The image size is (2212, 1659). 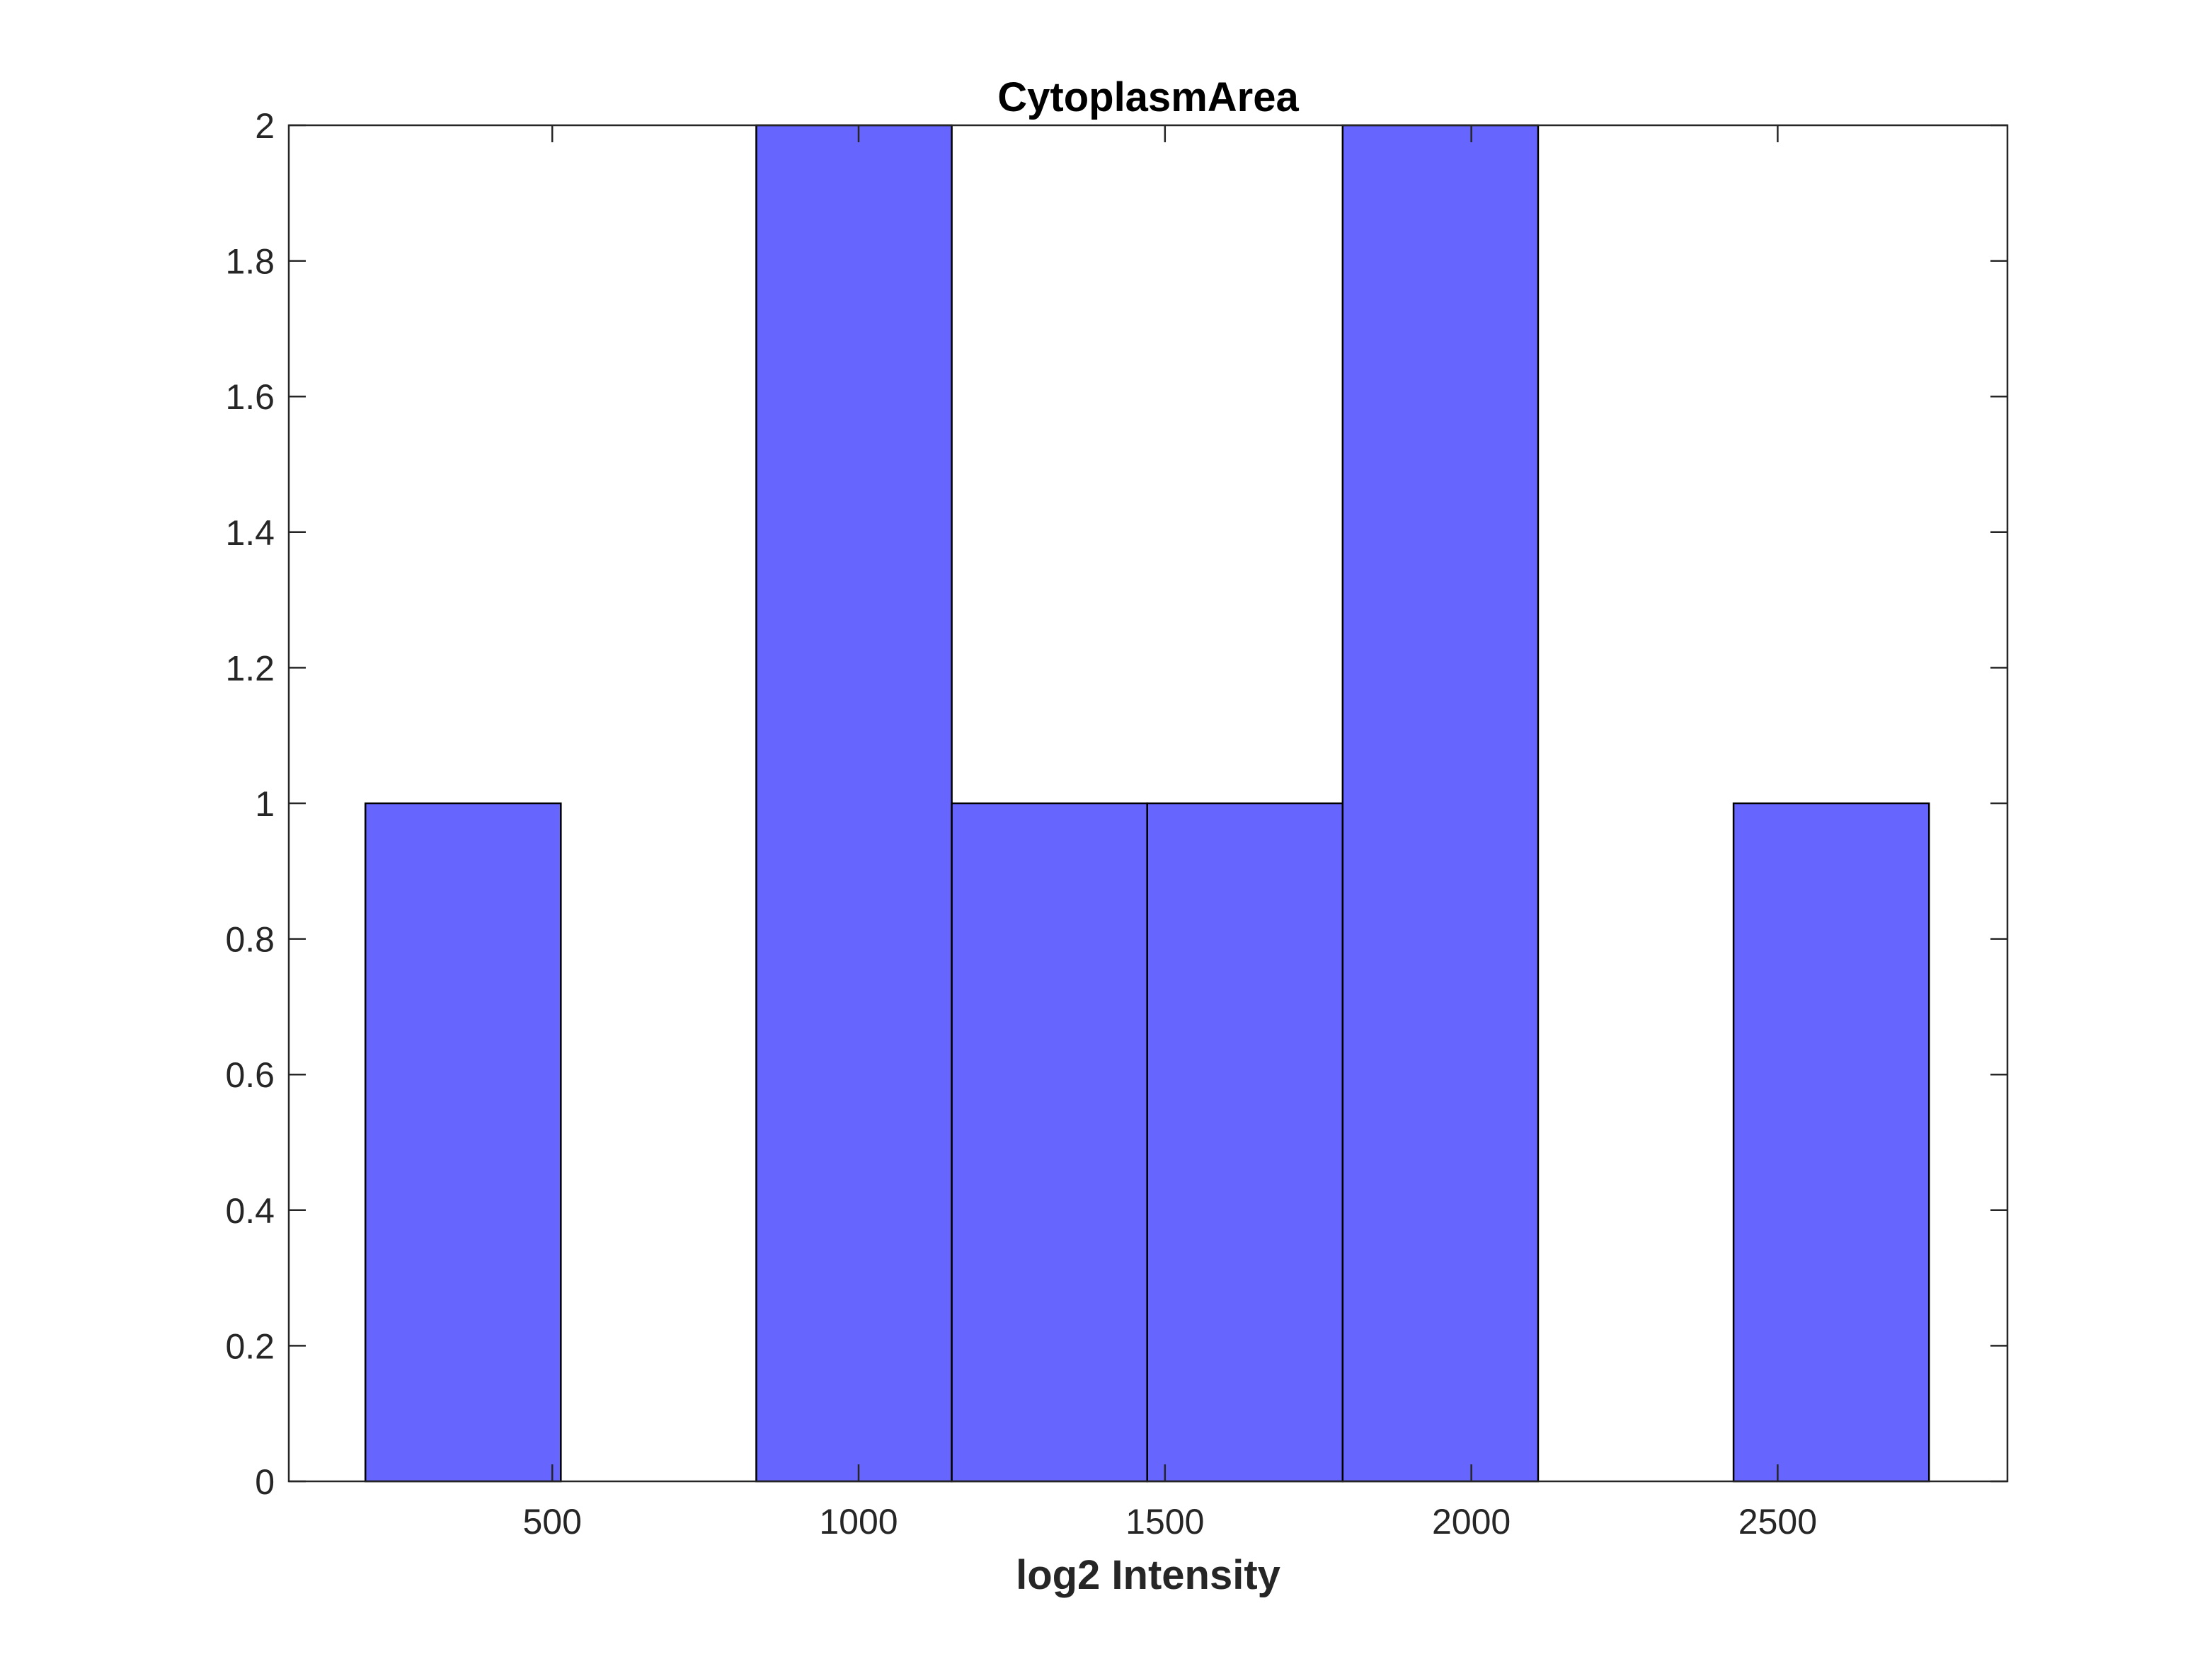 What do you see at coordinates (265, 804) in the screenshot?
I see `y-tick-label: 1` at bounding box center [265, 804].